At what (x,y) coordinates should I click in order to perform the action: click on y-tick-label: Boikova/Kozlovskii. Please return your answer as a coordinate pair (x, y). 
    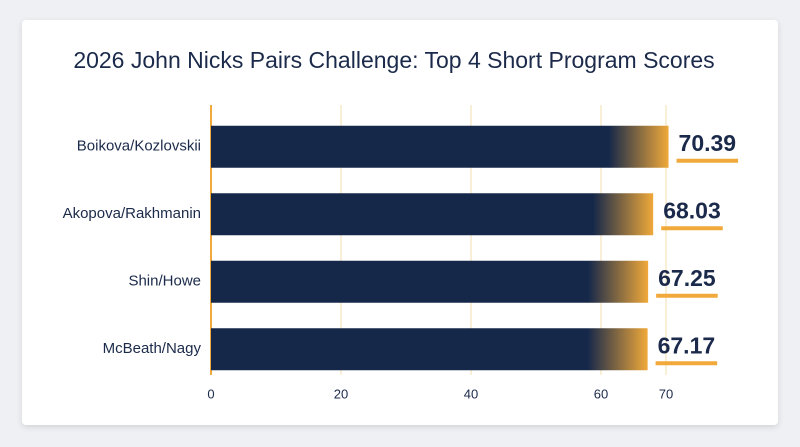
    Looking at the image, I should click on (139, 146).